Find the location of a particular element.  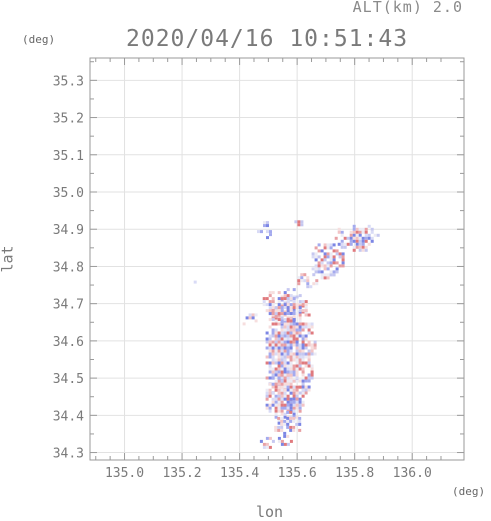

y-tick-label: 34.9 is located at coordinates (68, 230).